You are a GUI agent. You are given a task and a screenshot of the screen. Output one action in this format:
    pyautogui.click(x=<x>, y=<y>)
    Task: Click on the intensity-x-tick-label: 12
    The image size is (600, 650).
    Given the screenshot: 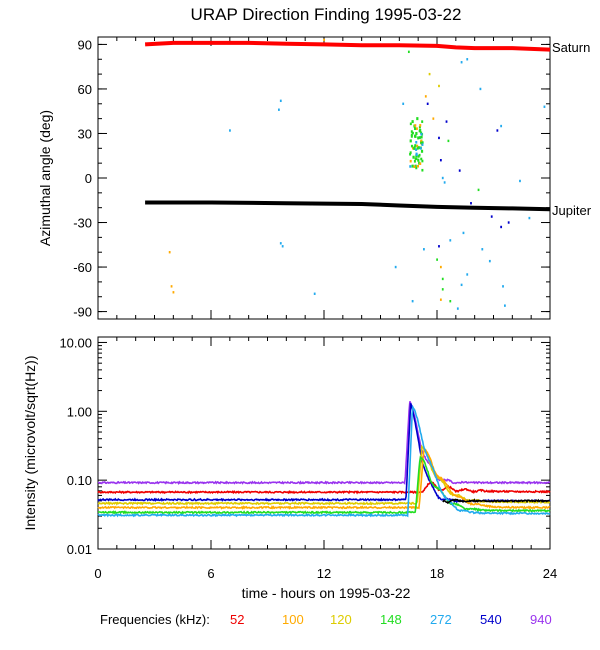 What is the action you would take?
    pyautogui.click(x=324, y=573)
    